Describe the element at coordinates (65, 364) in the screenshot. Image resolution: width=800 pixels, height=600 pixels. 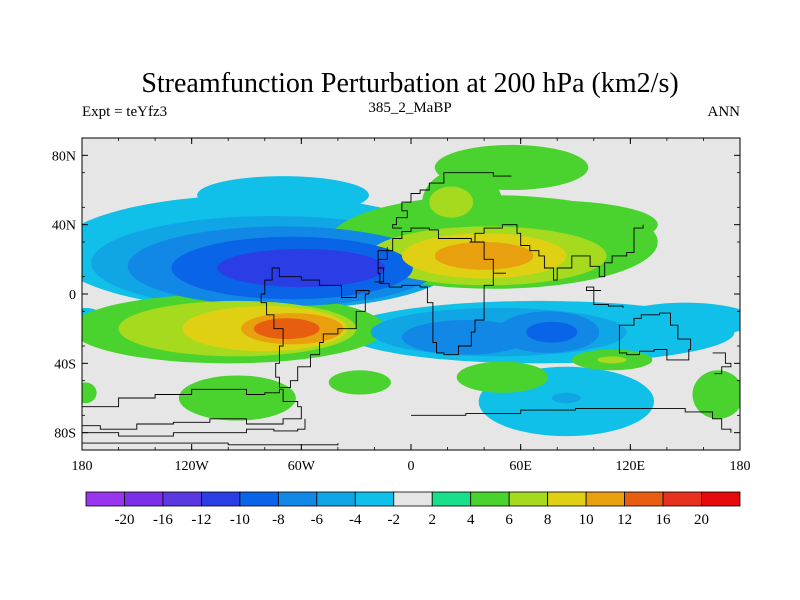
I see `y-tick-label: 40S` at that location.